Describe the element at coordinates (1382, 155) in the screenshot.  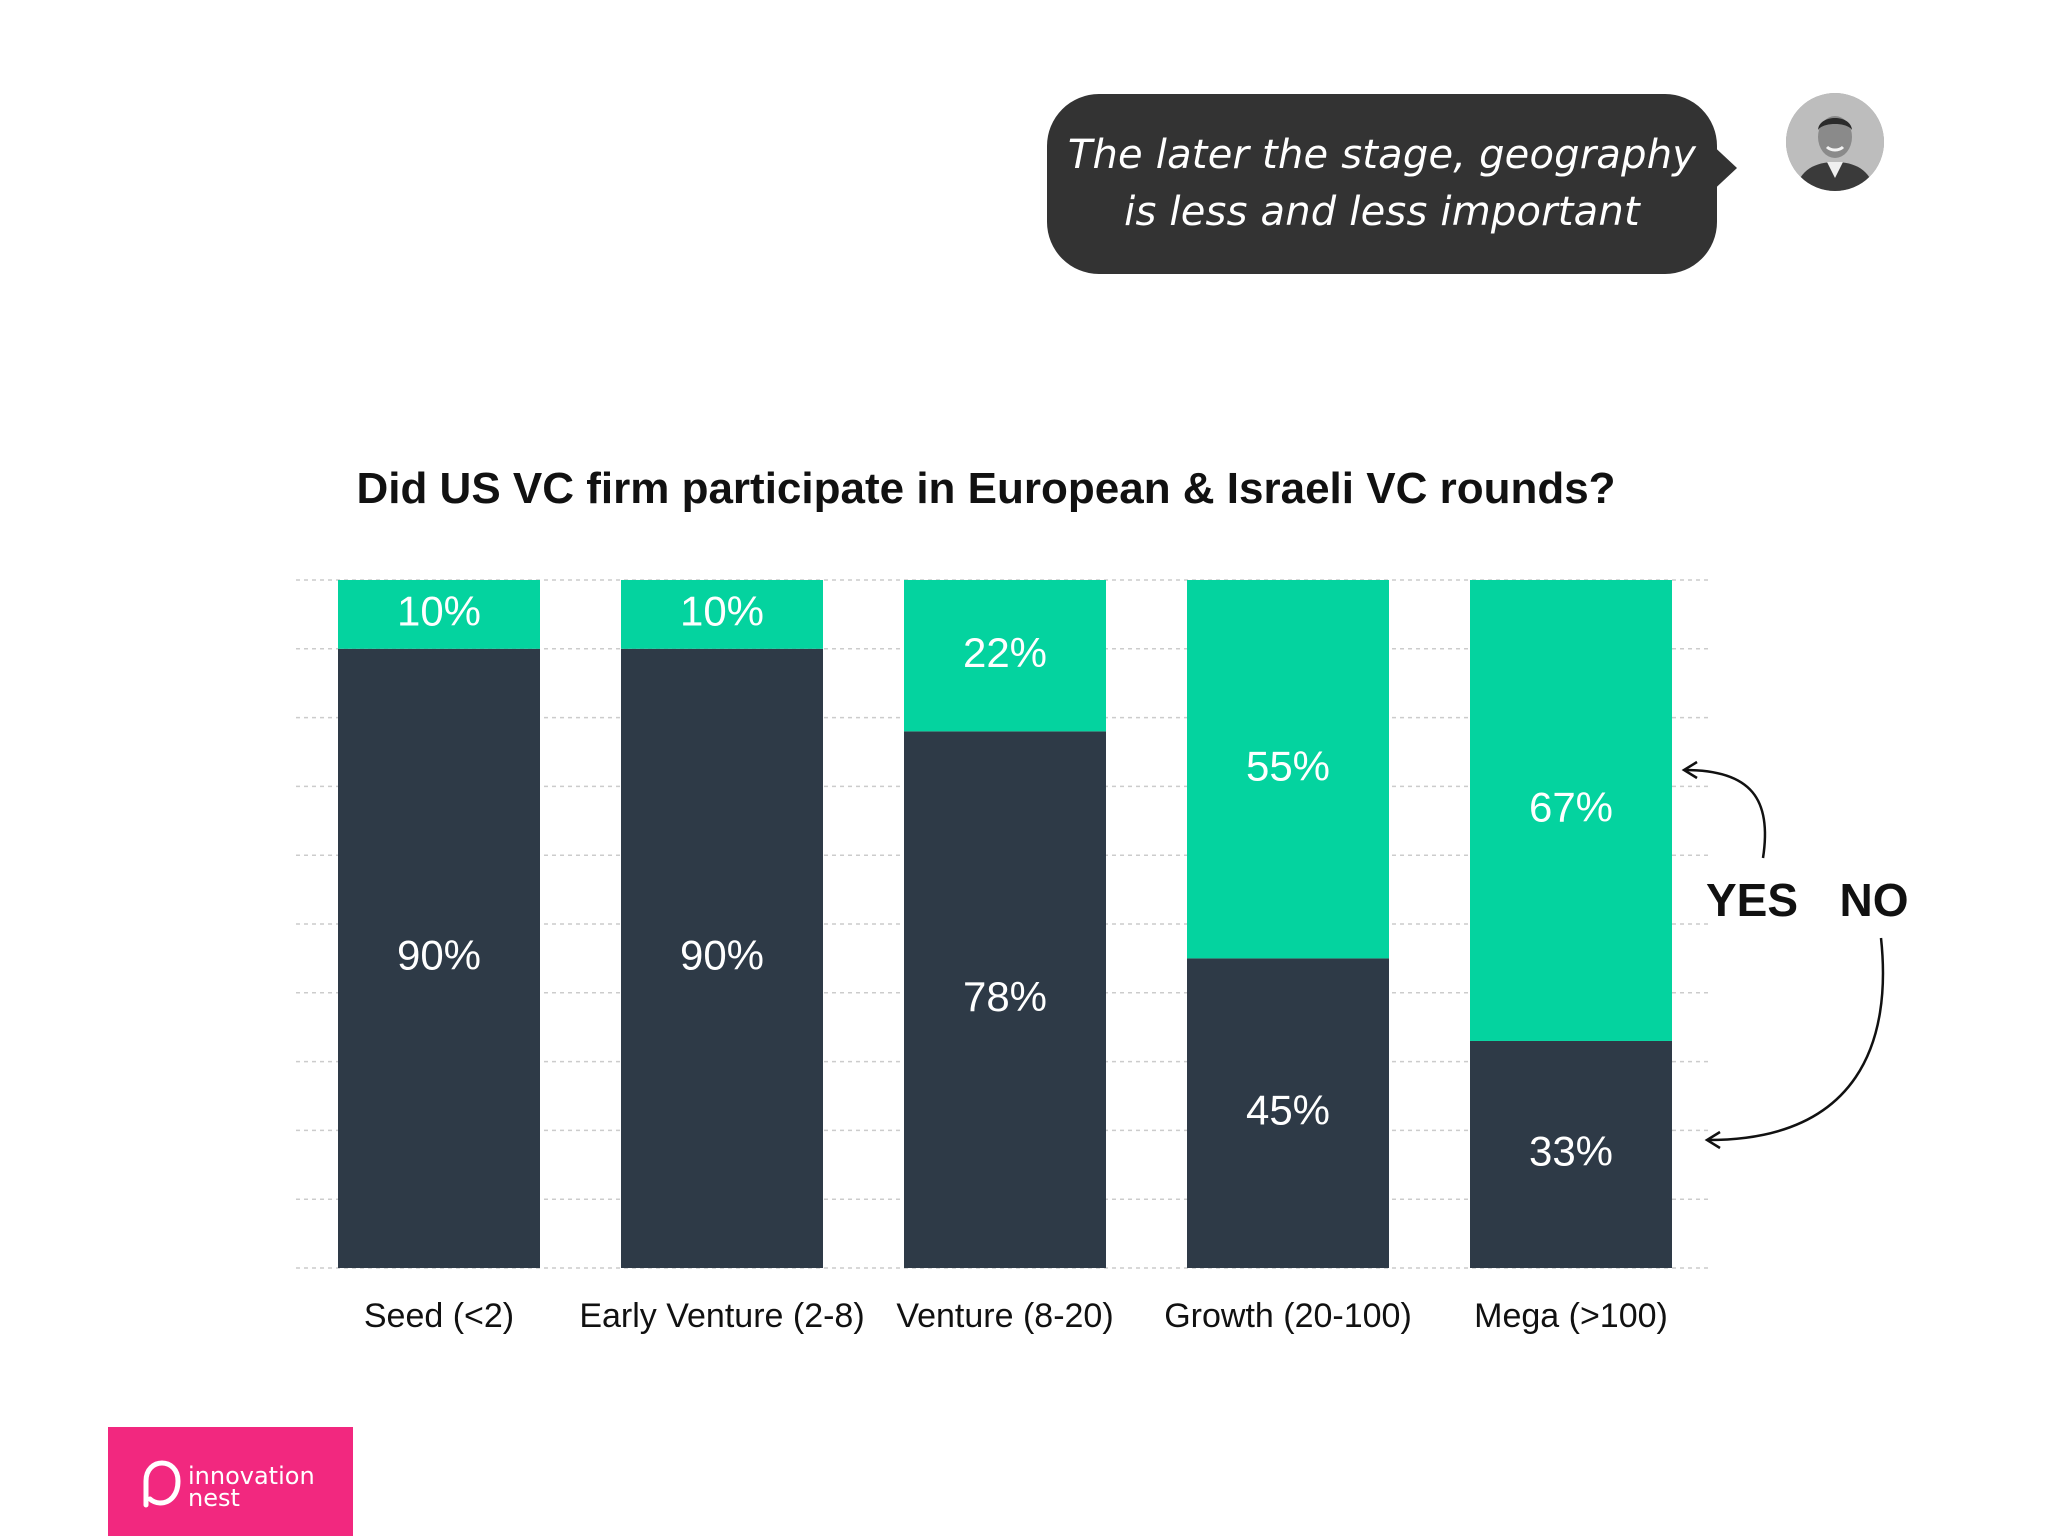
I see `quote-line-1: The later the stage, geography` at that location.